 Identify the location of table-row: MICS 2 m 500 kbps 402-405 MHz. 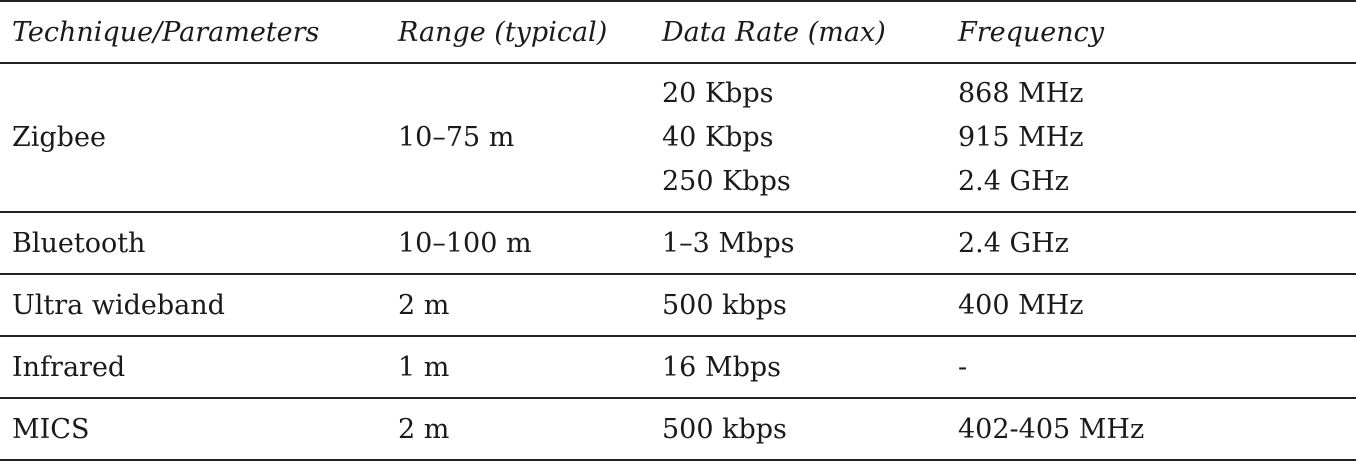
(678, 429).